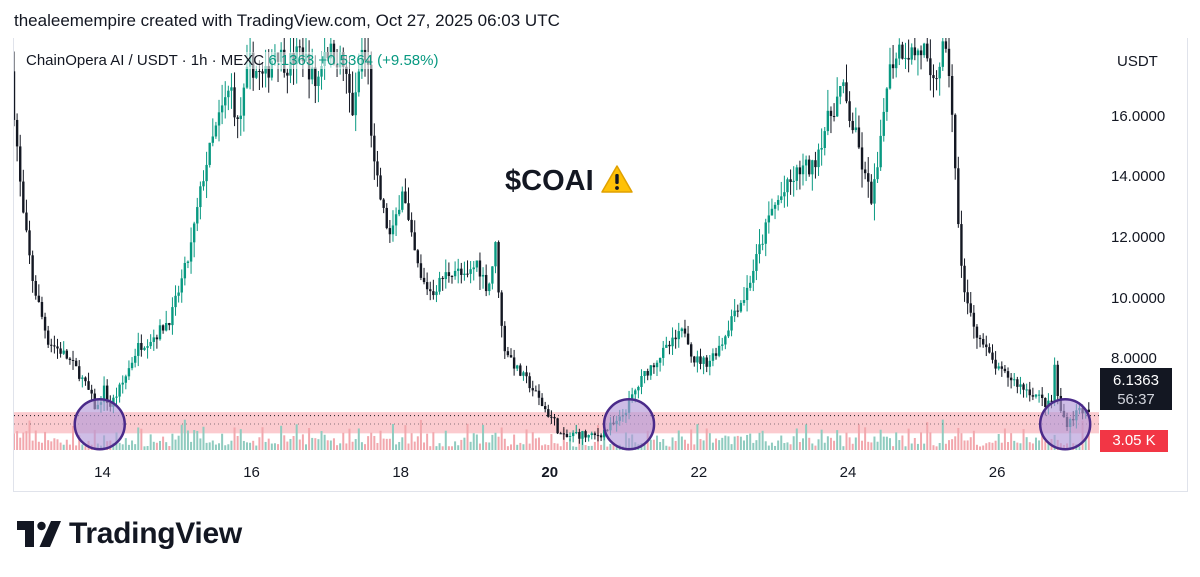 Image resolution: width=1200 pixels, height=577 pixels. What do you see at coordinates (1137, 61) in the screenshot?
I see `price-axis-unit: USDT` at bounding box center [1137, 61].